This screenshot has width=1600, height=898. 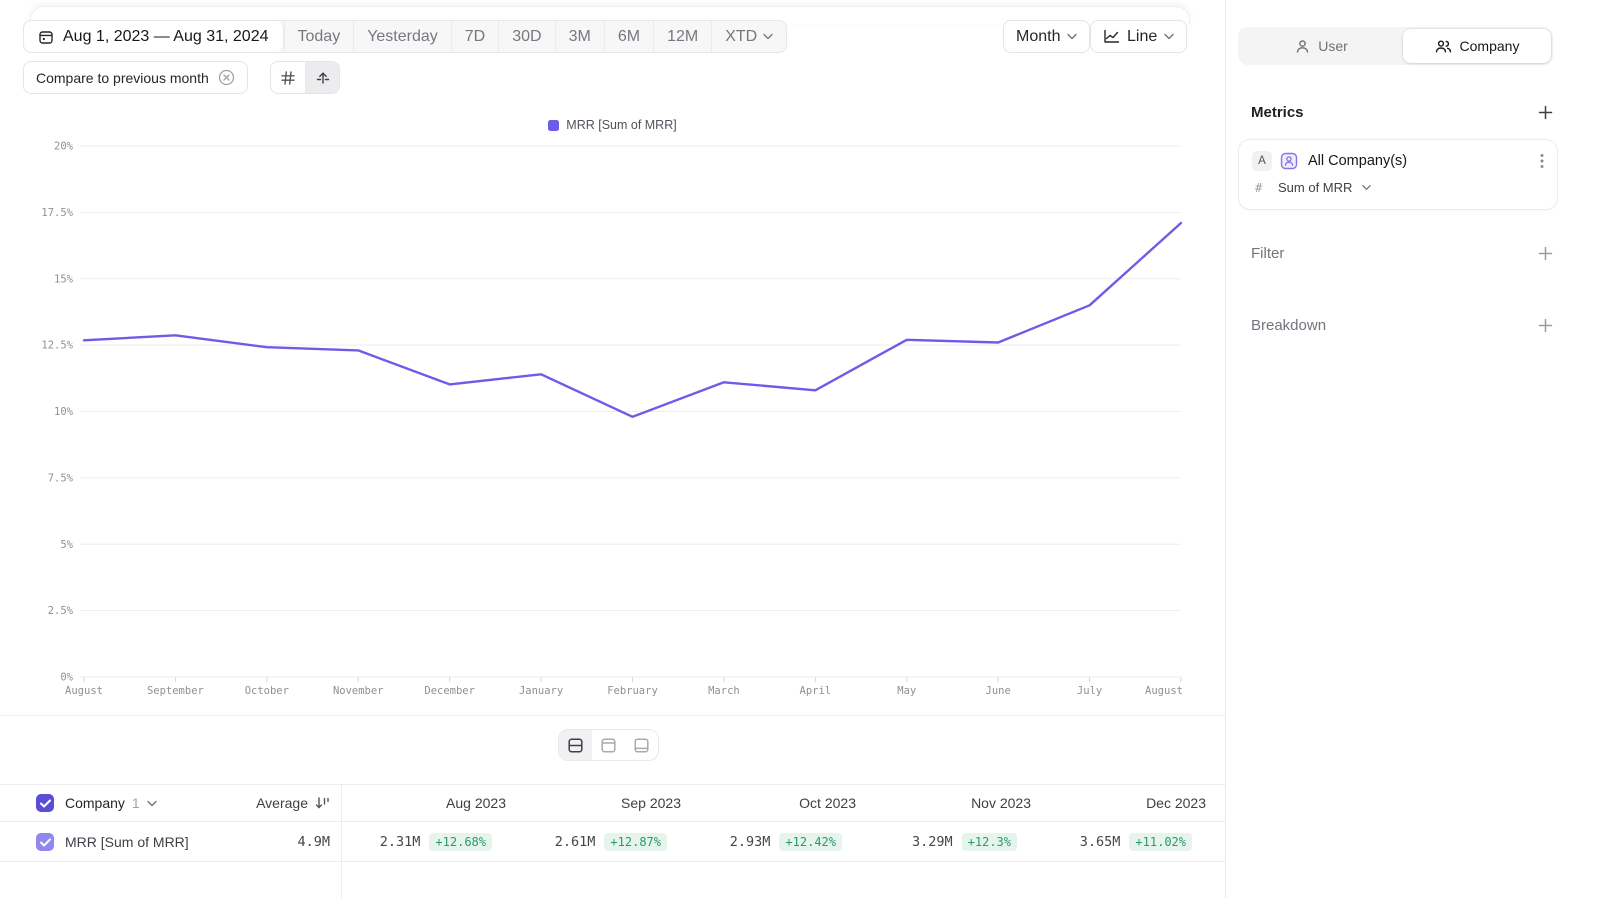 What do you see at coordinates (1321, 46) in the screenshot?
I see `tab-user: User` at bounding box center [1321, 46].